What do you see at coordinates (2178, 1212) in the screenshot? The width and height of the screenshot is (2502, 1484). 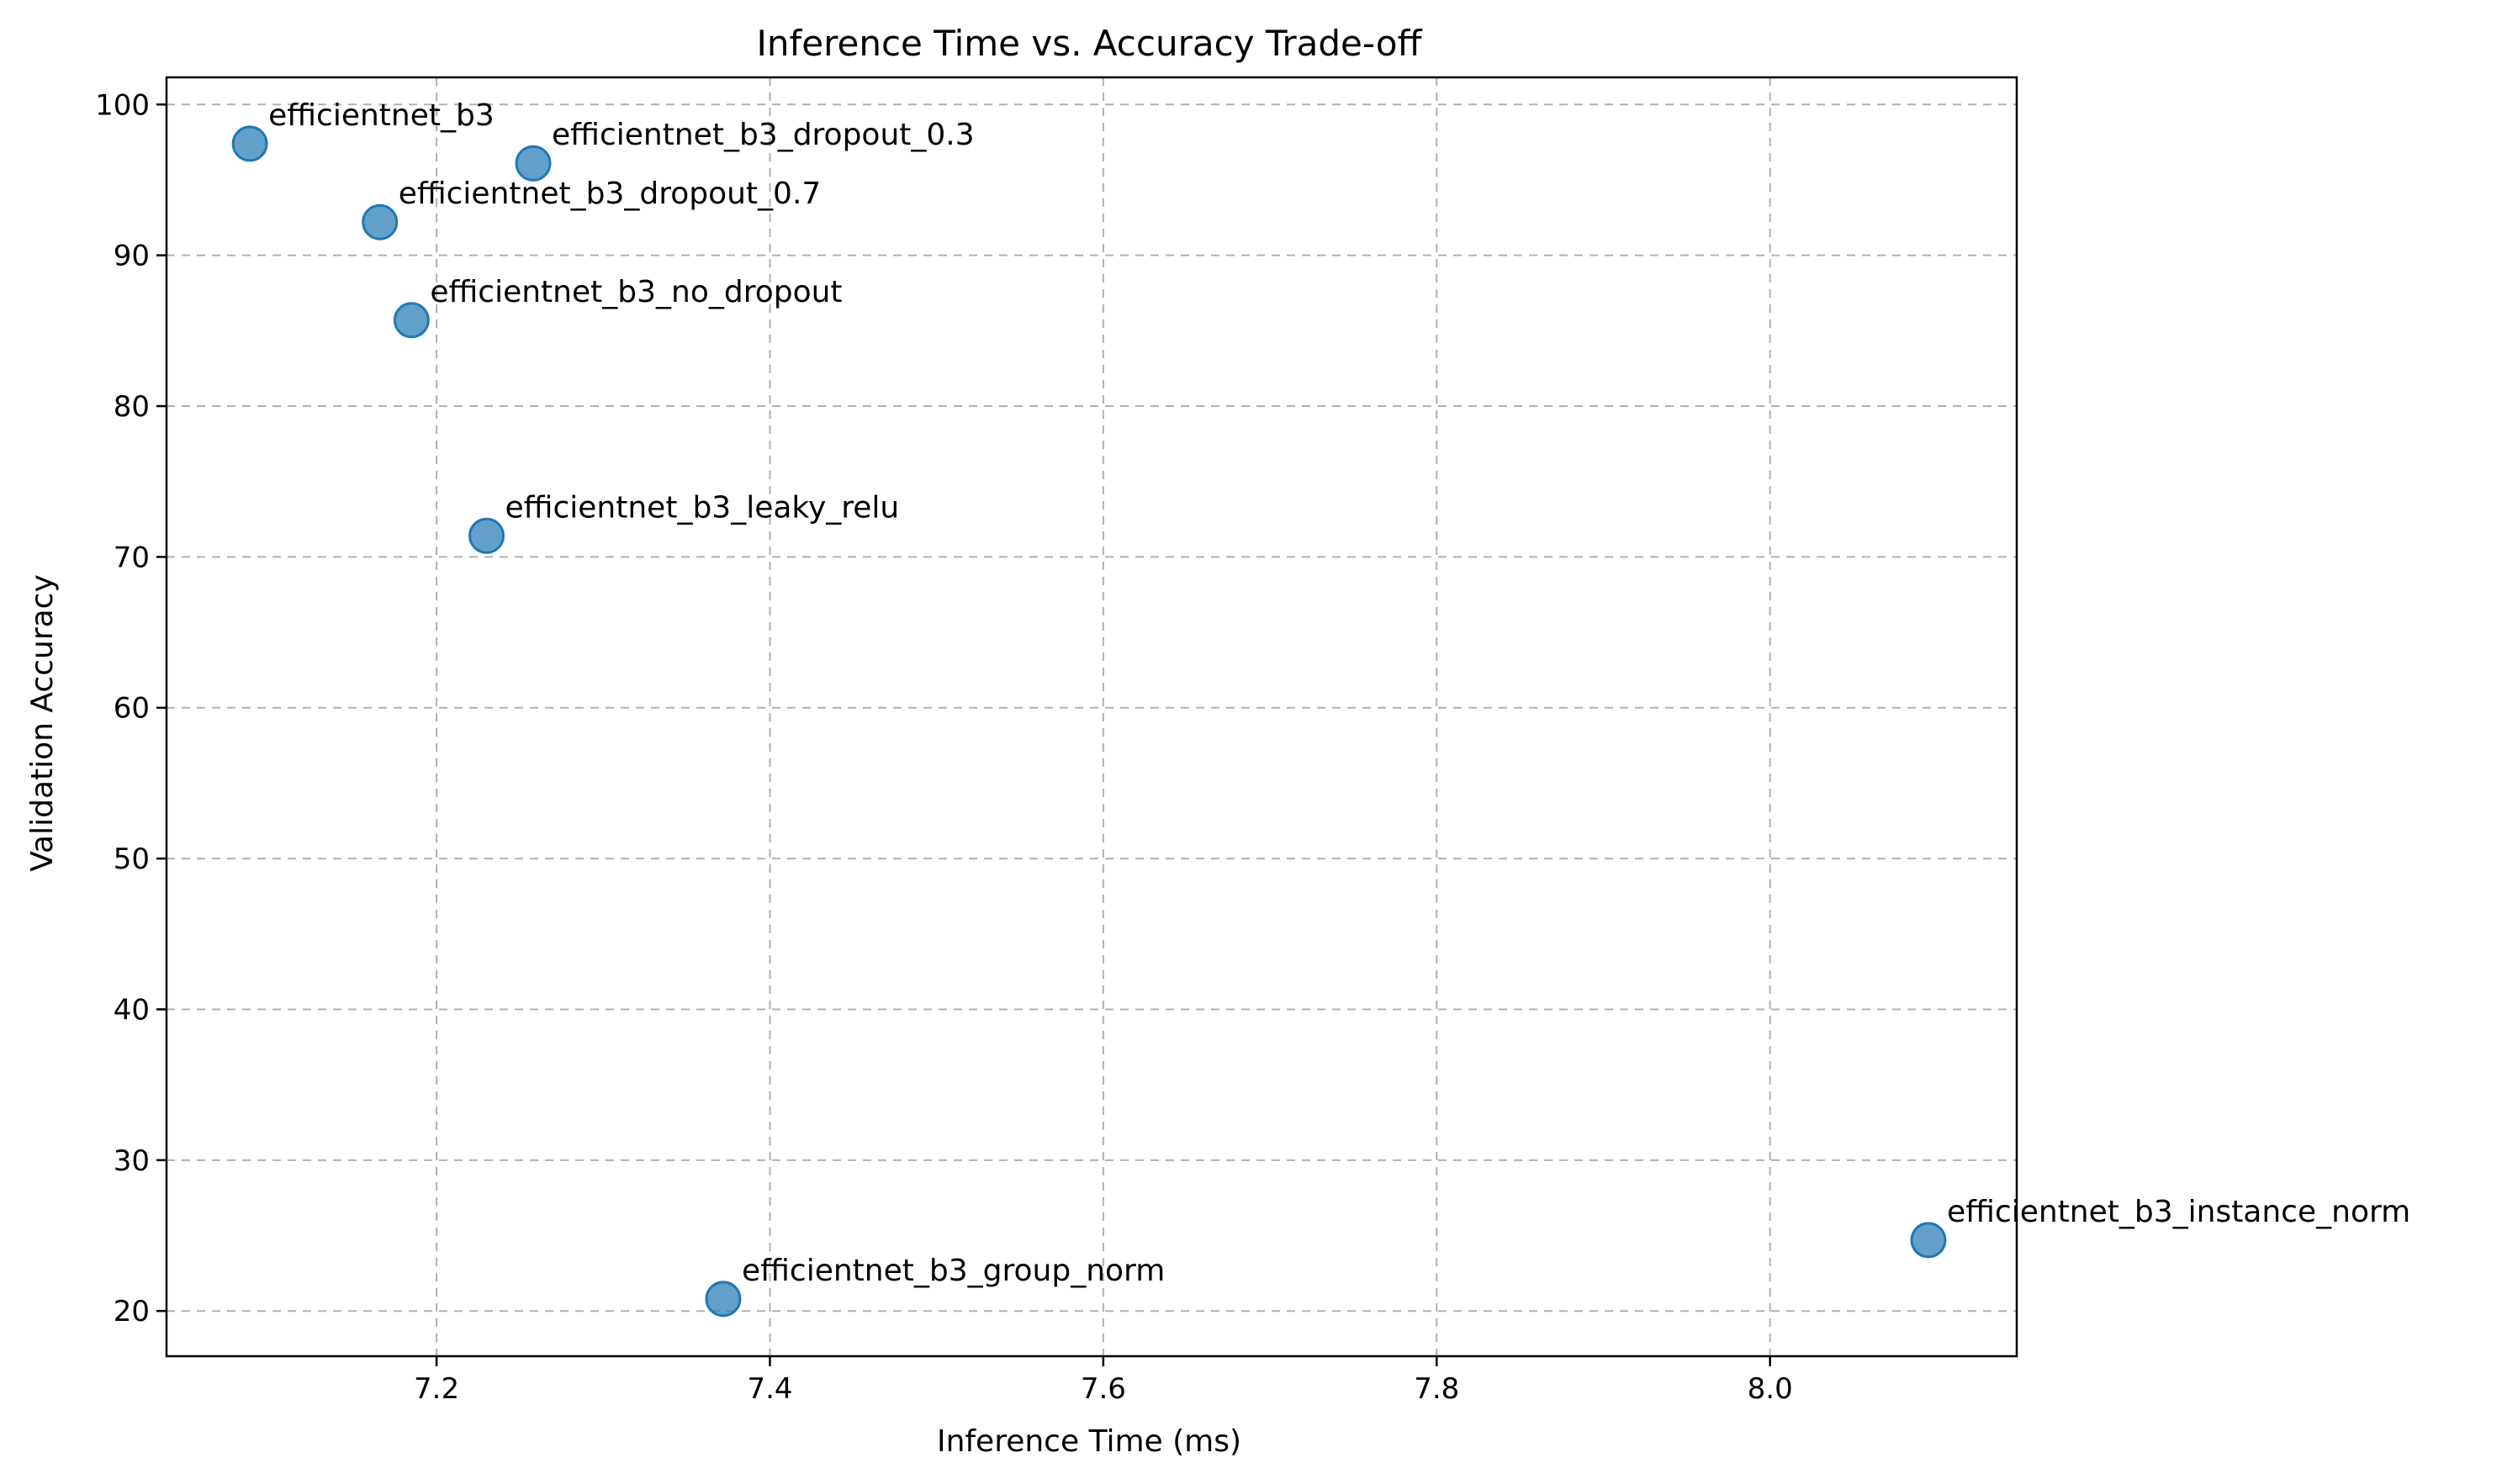 I see `data-point-label: efficientnet_b3_instance_norm` at bounding box center [2178, 1212].